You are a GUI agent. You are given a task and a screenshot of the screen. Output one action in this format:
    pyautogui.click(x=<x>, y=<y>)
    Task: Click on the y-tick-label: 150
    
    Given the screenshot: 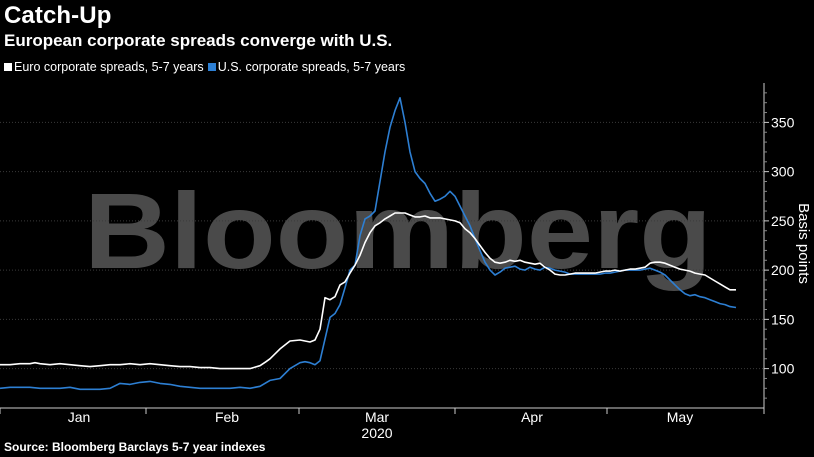 What is the action you would take?
    pyautogui.click(x=783, y=319)
    